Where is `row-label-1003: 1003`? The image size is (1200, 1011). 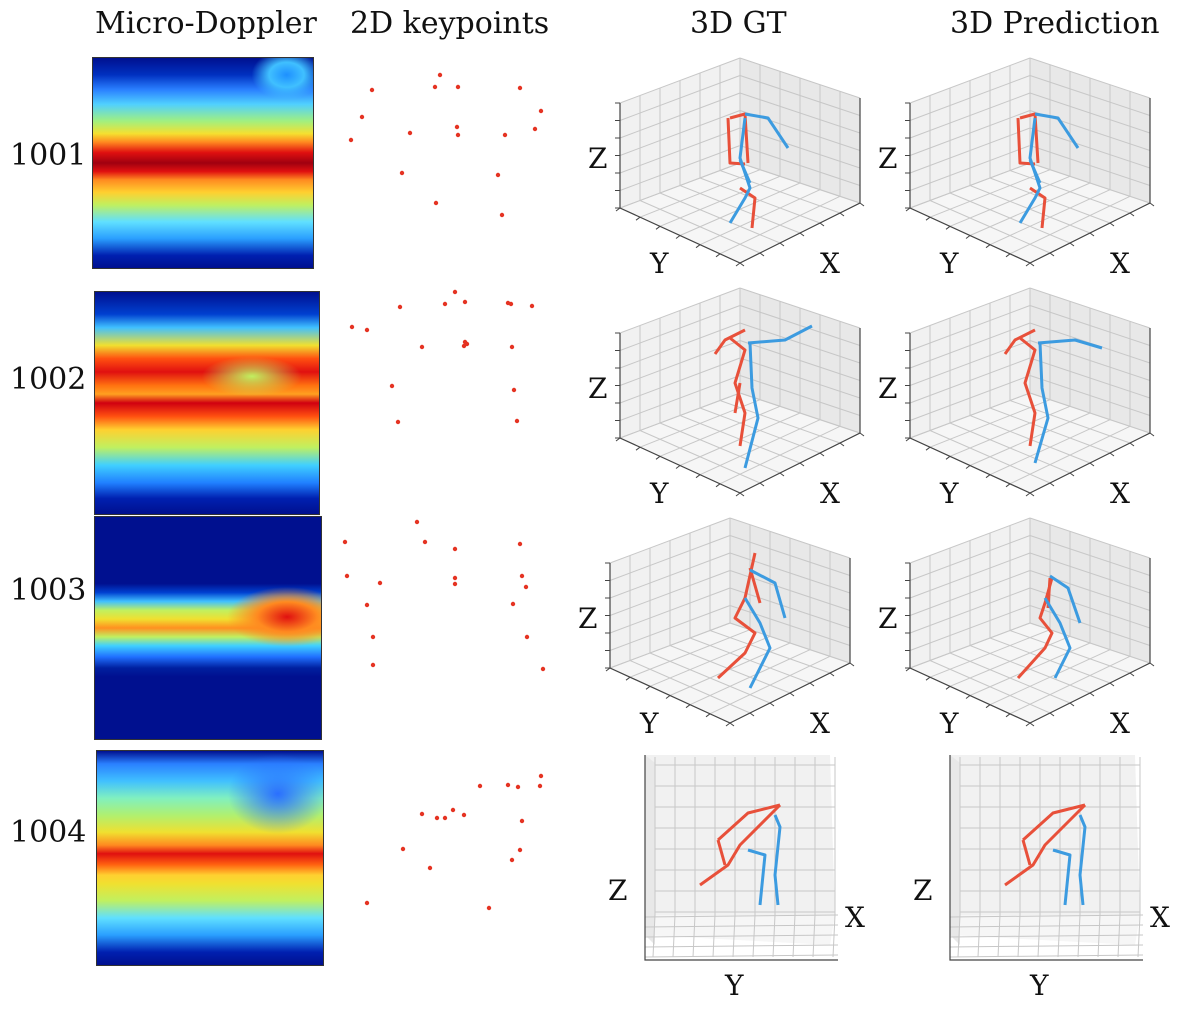 row-label-1003: 1003 is located at coordinates (48, 590).